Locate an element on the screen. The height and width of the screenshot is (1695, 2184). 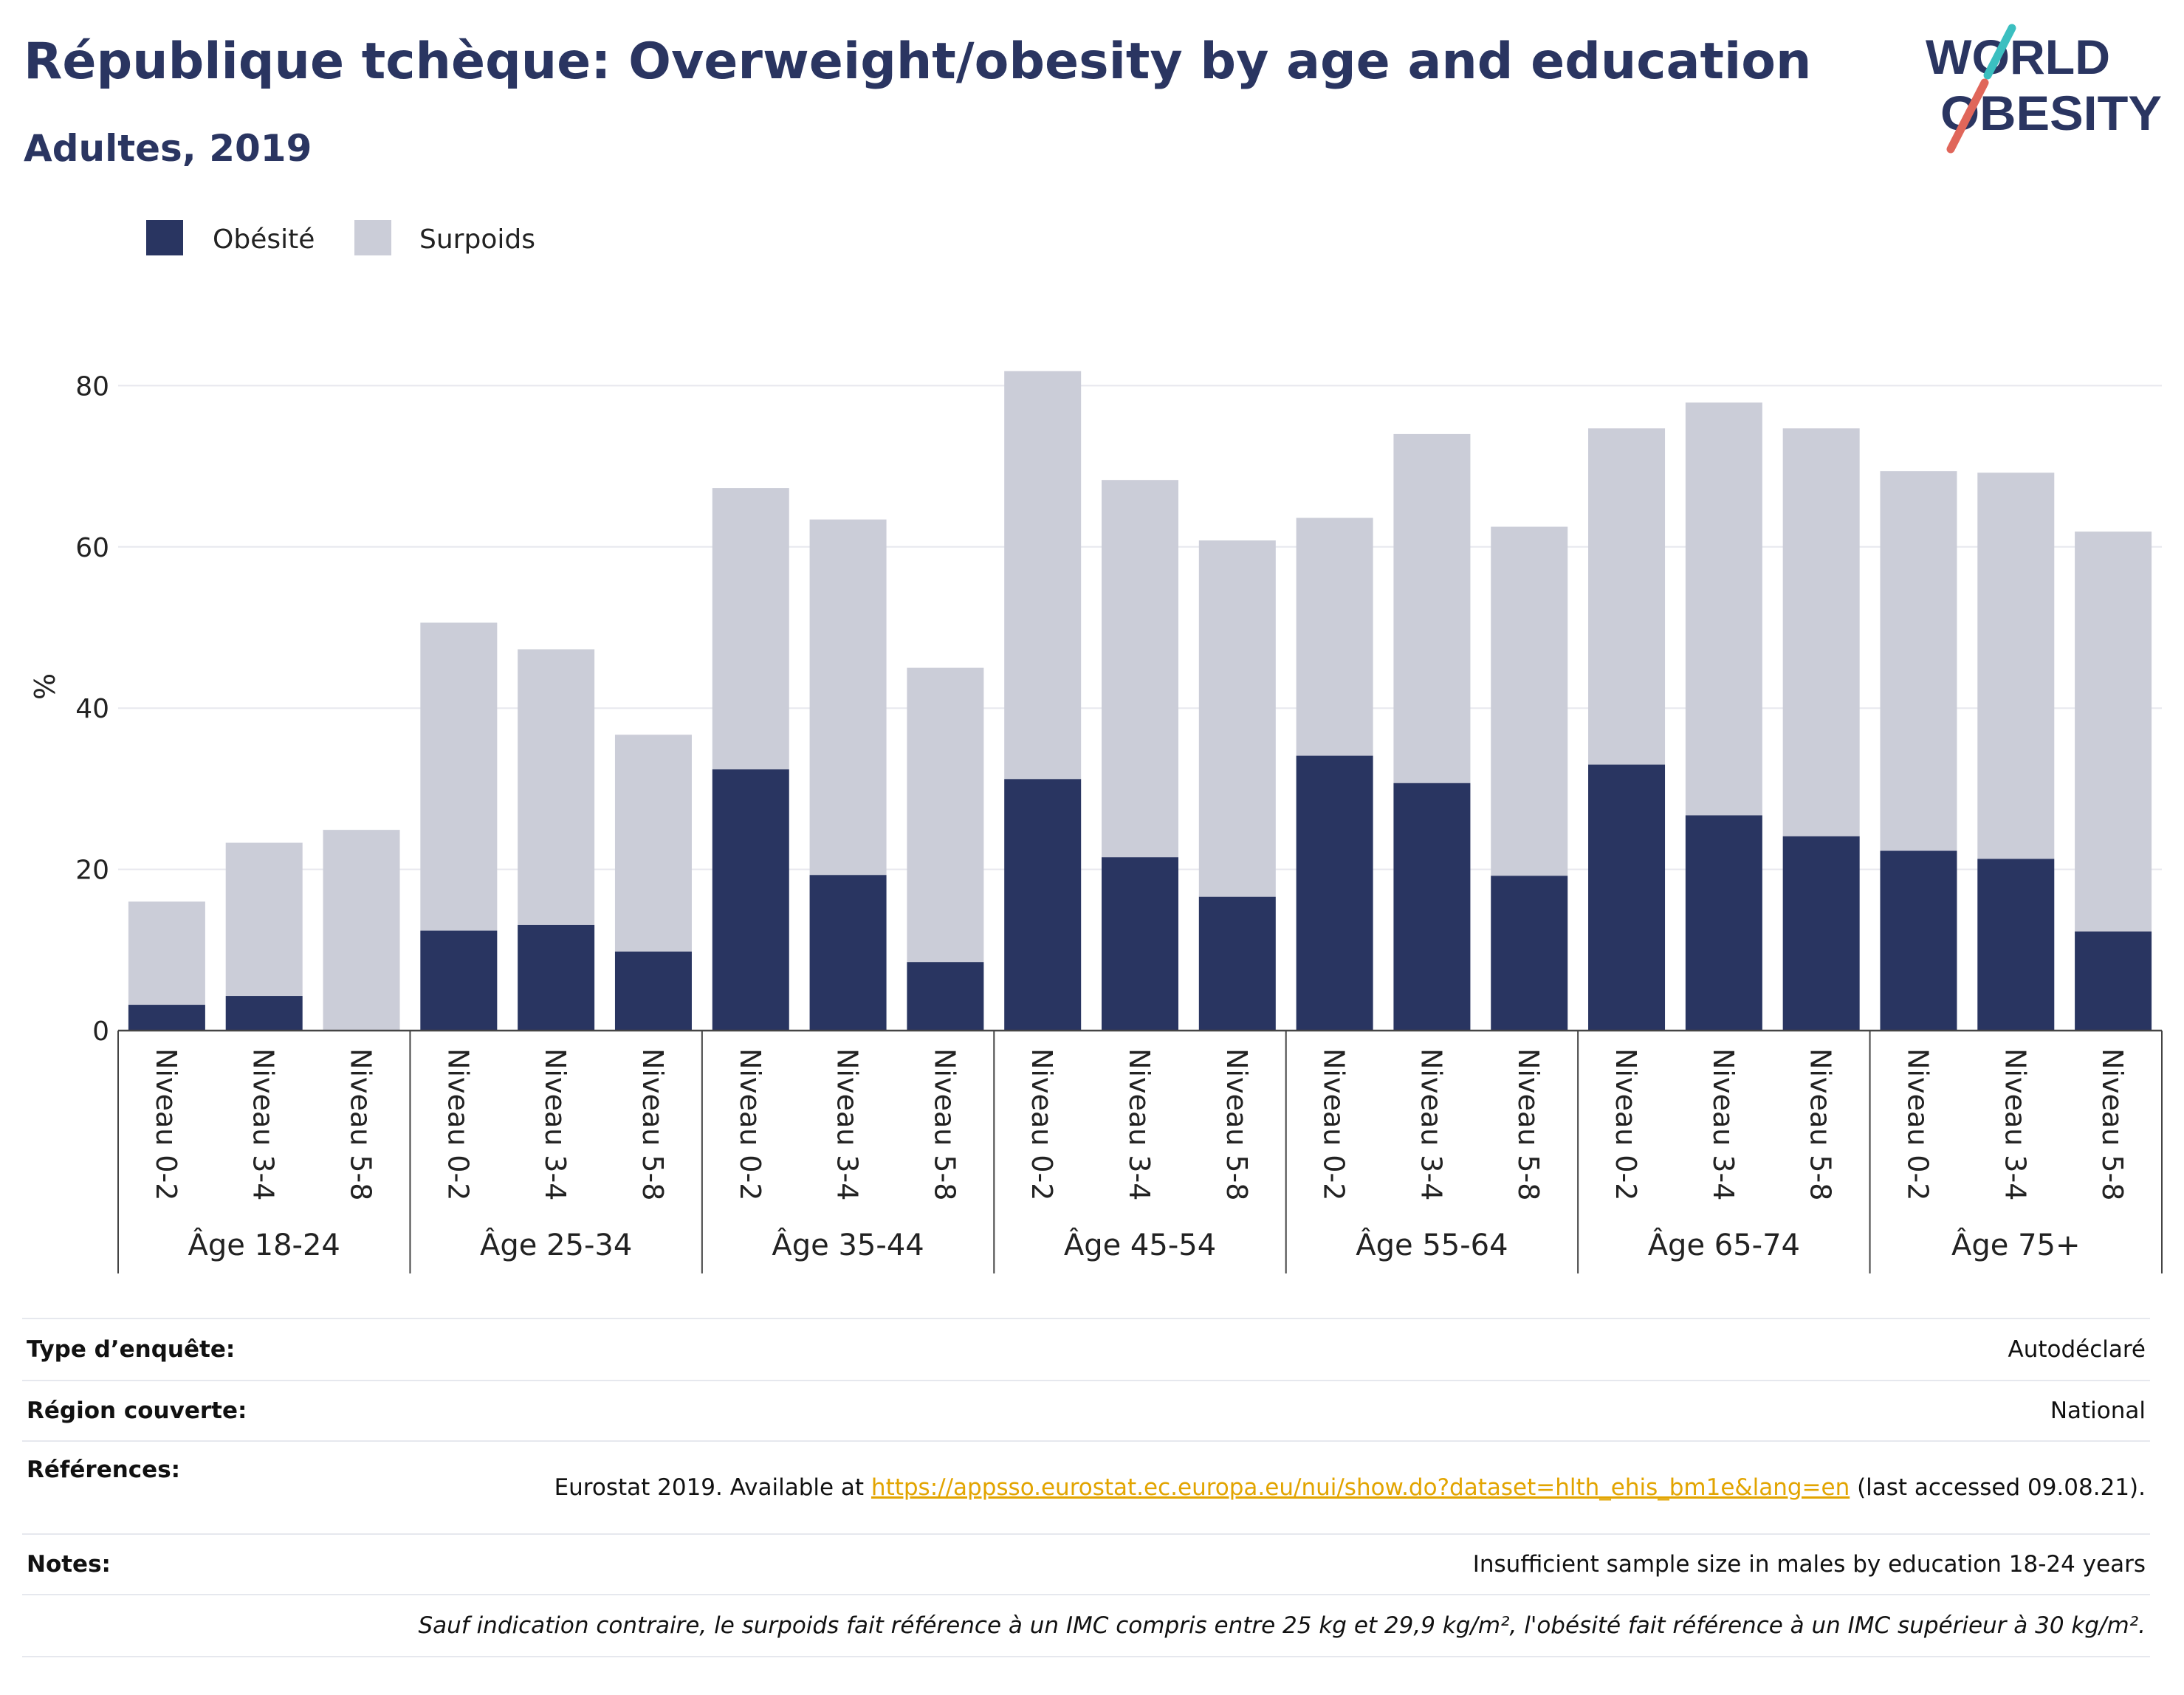
legend: Obésité Surpoids is located at coordinates (340, 237).